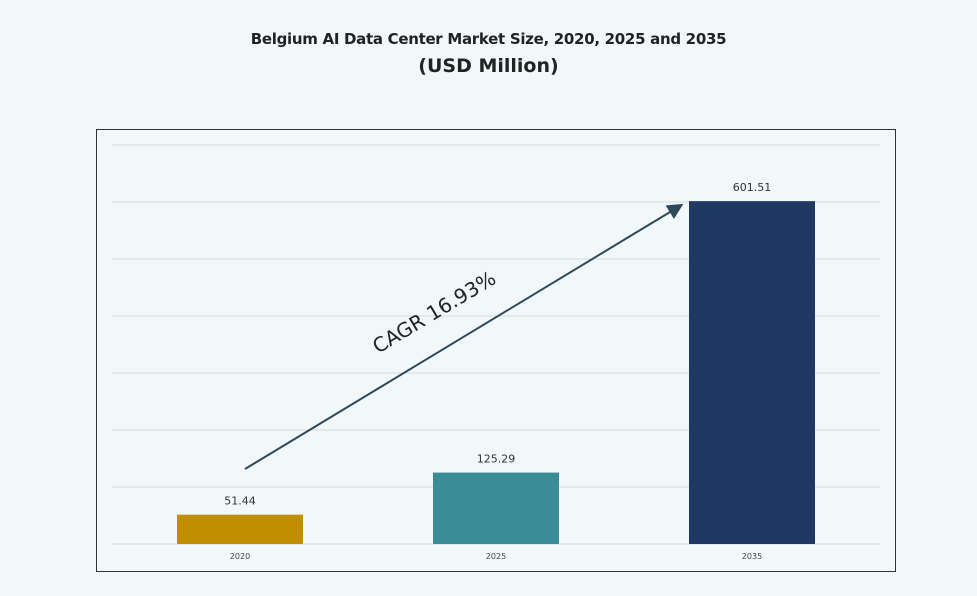  What do you see at coordinates (240, 529) in the screenshot?
I see `bar-2020` at bounding box center [240, 529].